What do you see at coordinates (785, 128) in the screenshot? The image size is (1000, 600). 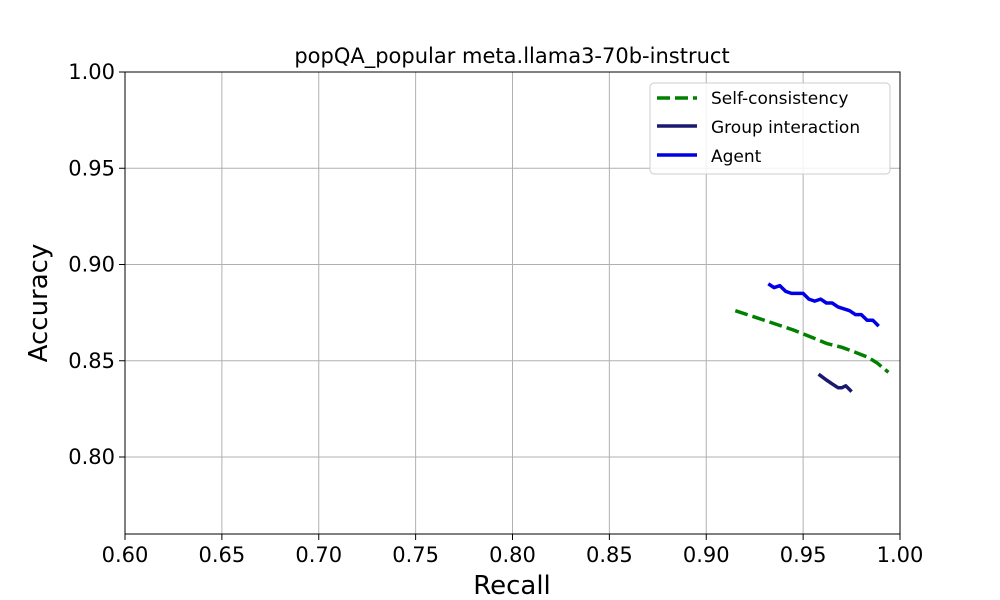 I see `legend-label-group-interaction: Group interaction` at bounding box center [785, 128].